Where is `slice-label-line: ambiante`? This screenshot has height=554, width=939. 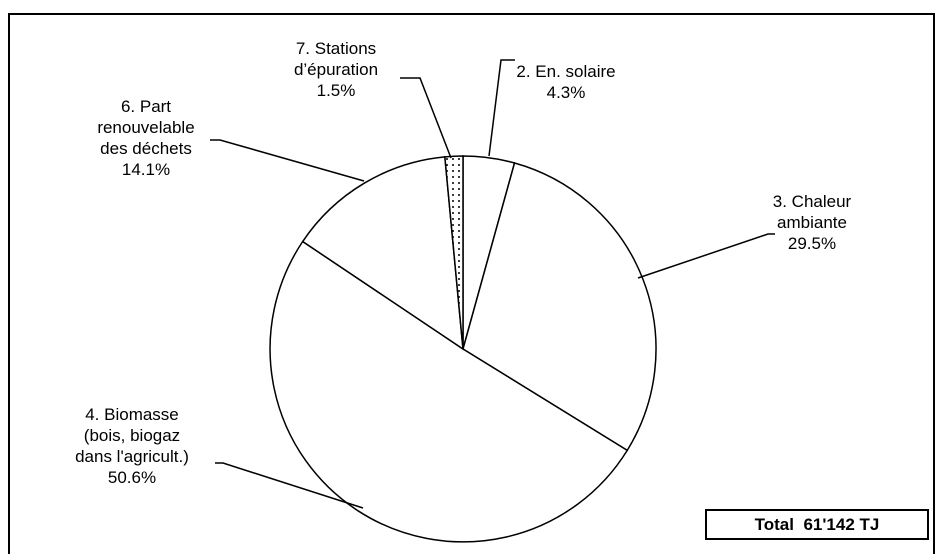 slice-label-line: ambiante is located at coordinates (812, 222).